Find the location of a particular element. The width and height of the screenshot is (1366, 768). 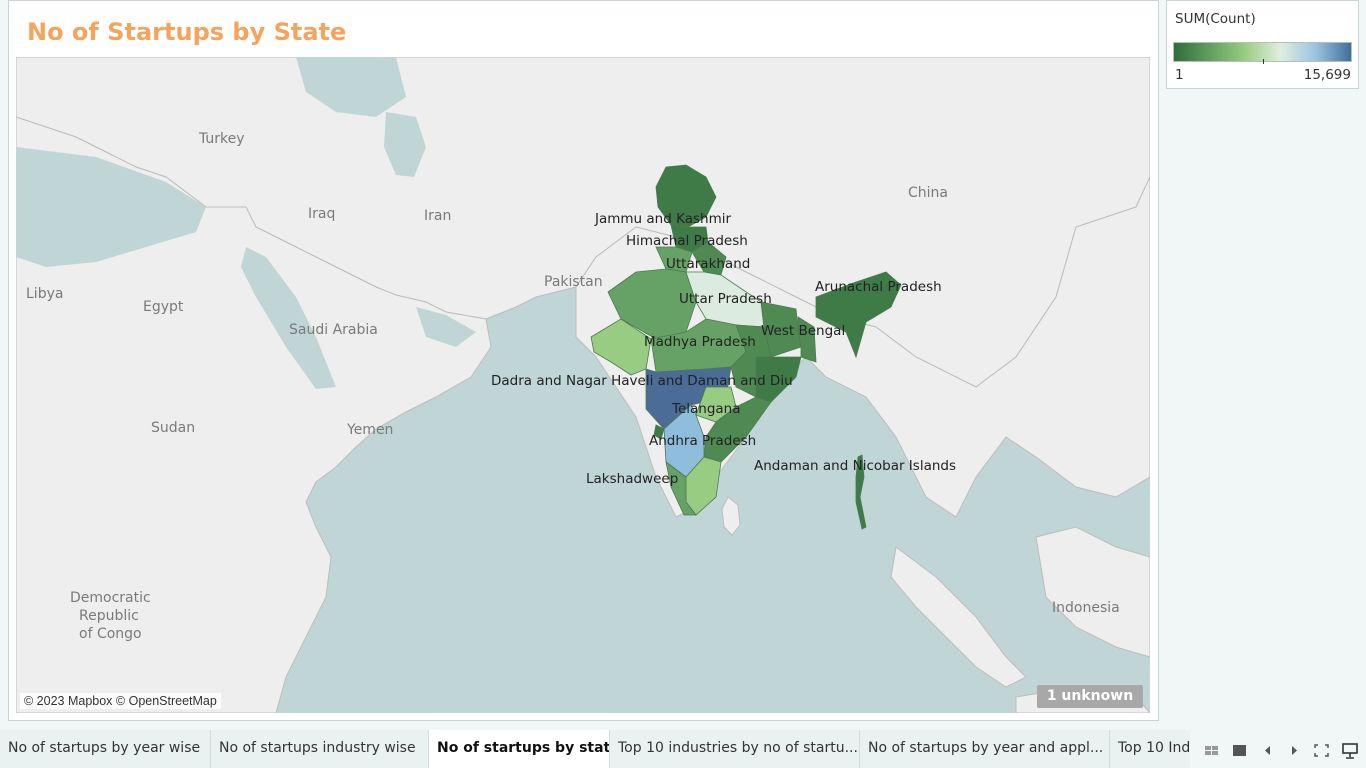

color-legend: SUM(Count) 1 15,699 is located at coordinates (1262, 44).